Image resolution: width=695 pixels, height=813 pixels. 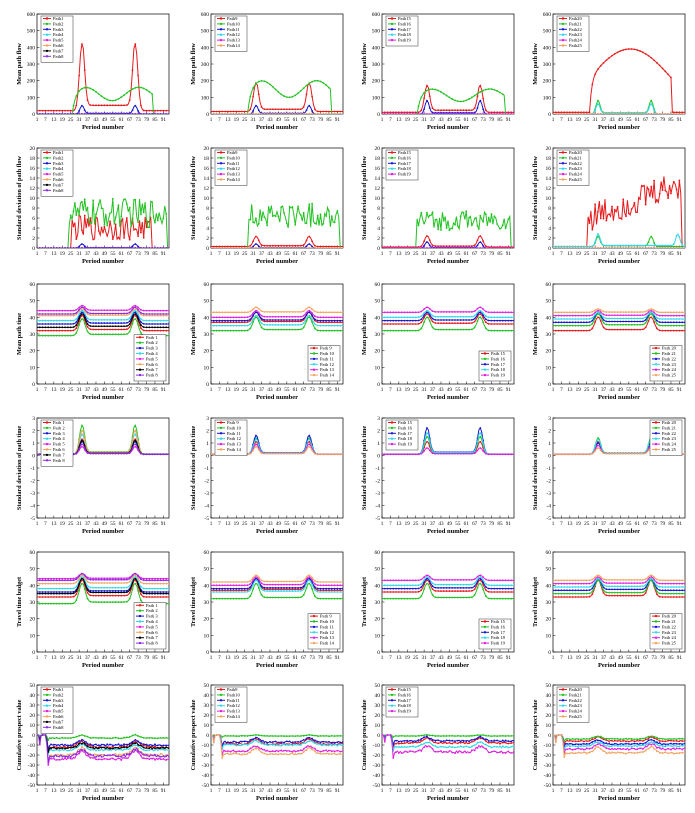 I want to click on y-tick-label: 500, so click(x=376, y=32).